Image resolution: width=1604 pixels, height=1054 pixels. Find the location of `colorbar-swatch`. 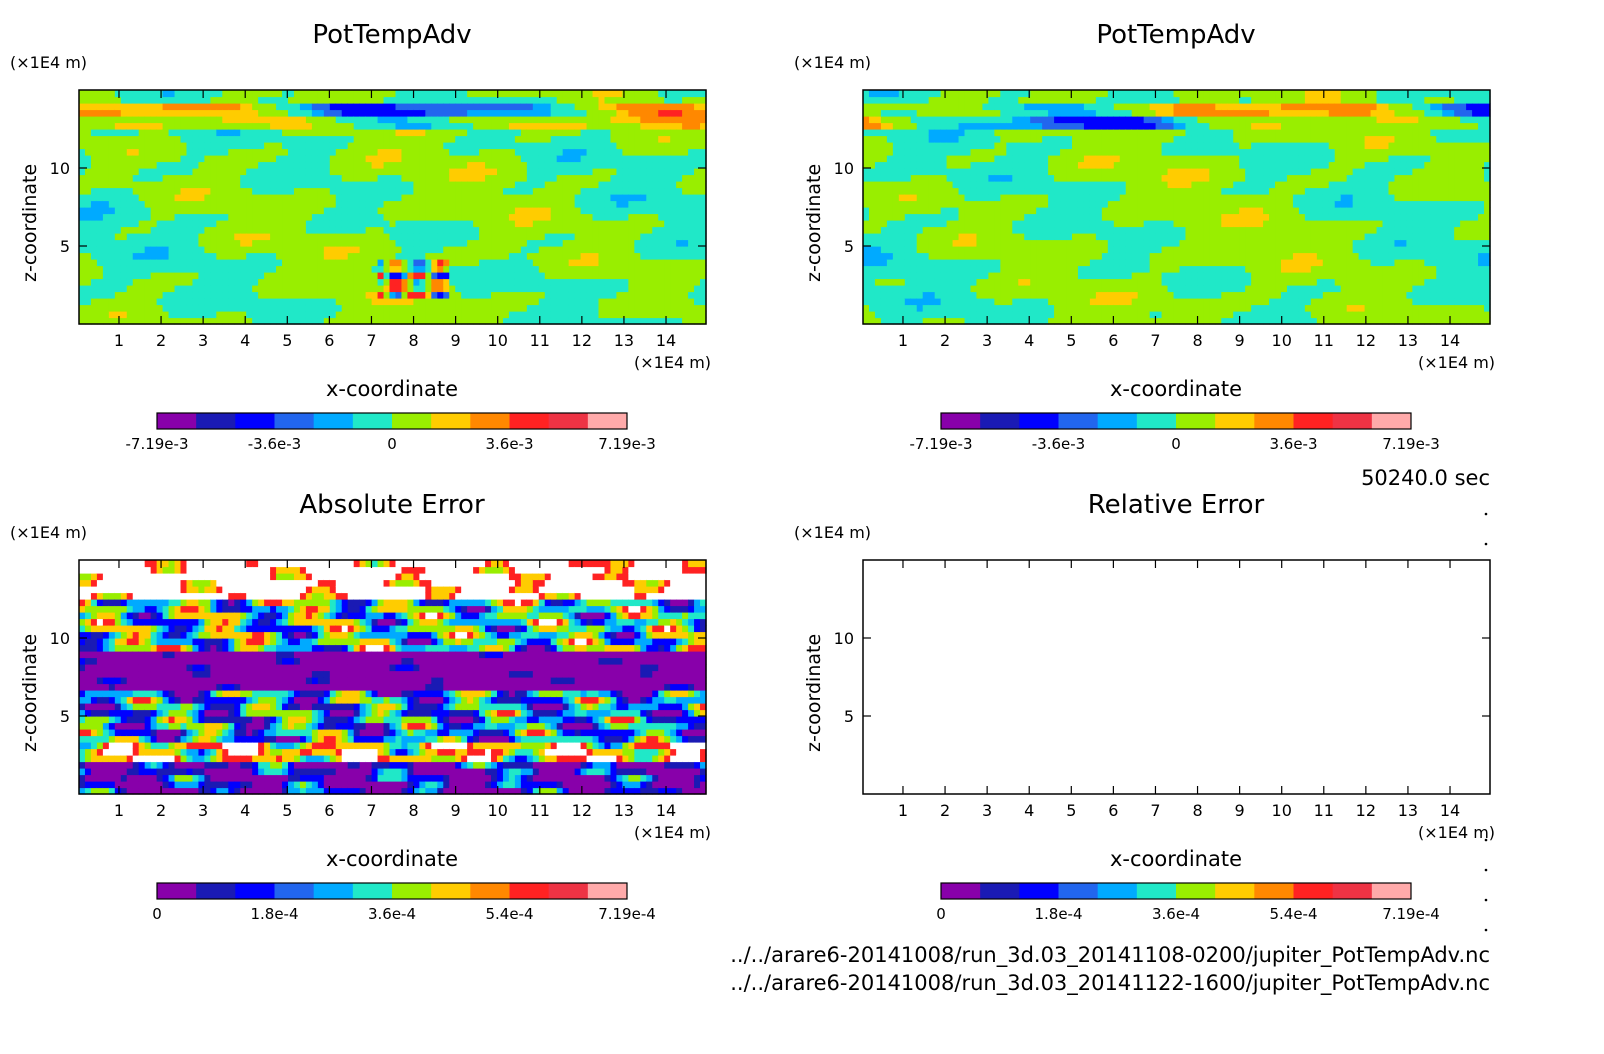

colorbar-swatch is located at coordinates (529, 421).